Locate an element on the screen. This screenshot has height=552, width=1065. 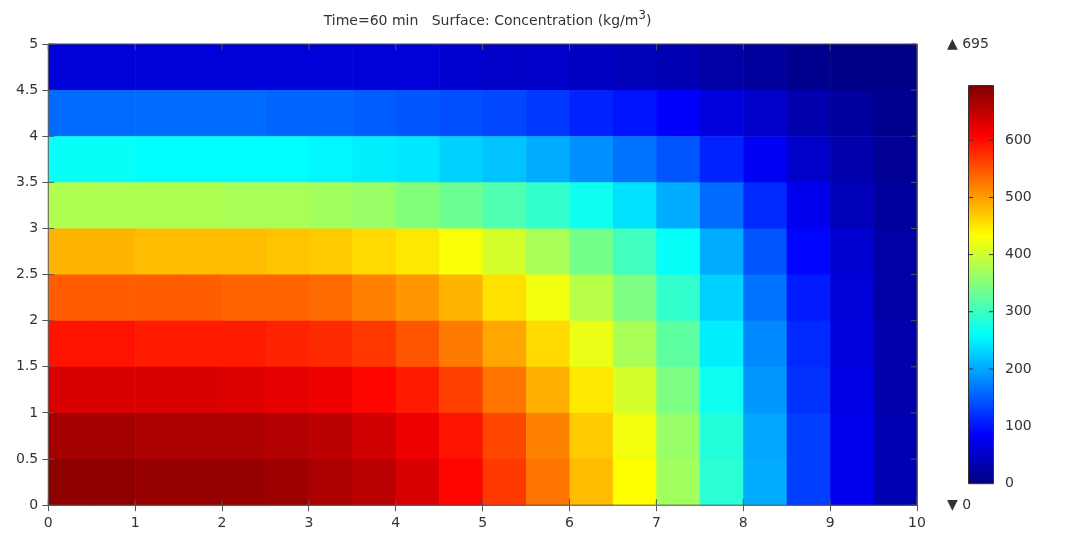
x-tick-label: 4 is located at coordinates (396, 522).